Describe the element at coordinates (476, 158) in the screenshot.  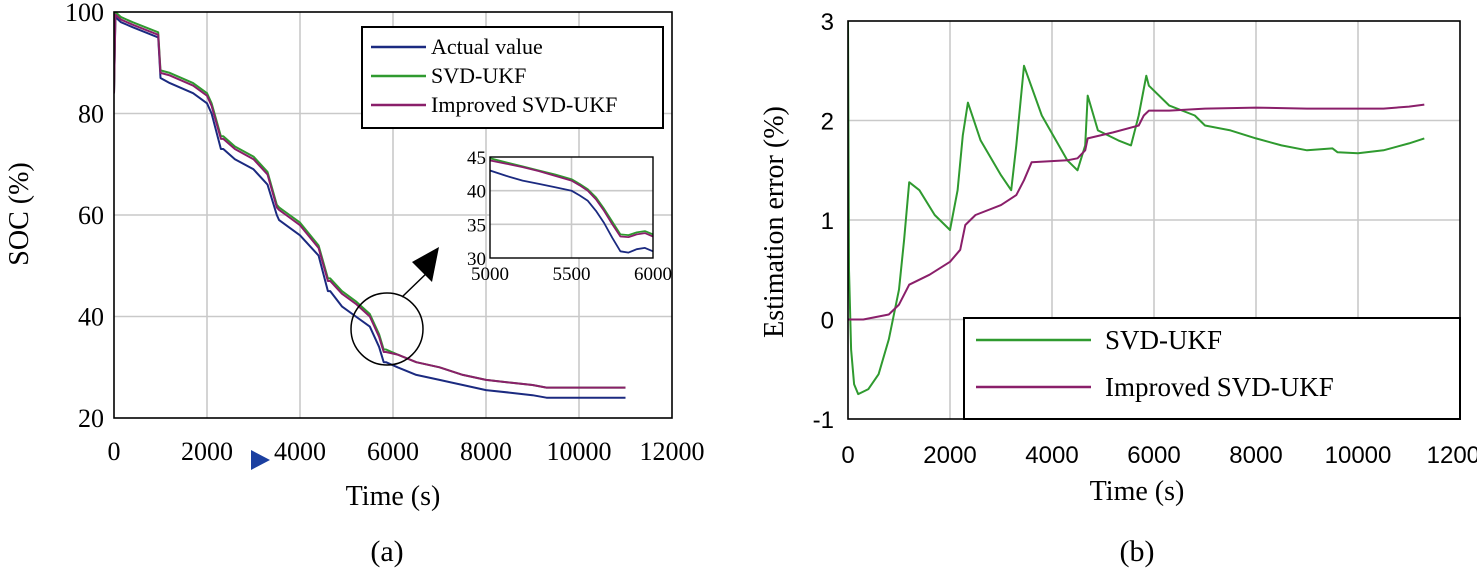
I see `inset-y-tick-label: 45` at that location.